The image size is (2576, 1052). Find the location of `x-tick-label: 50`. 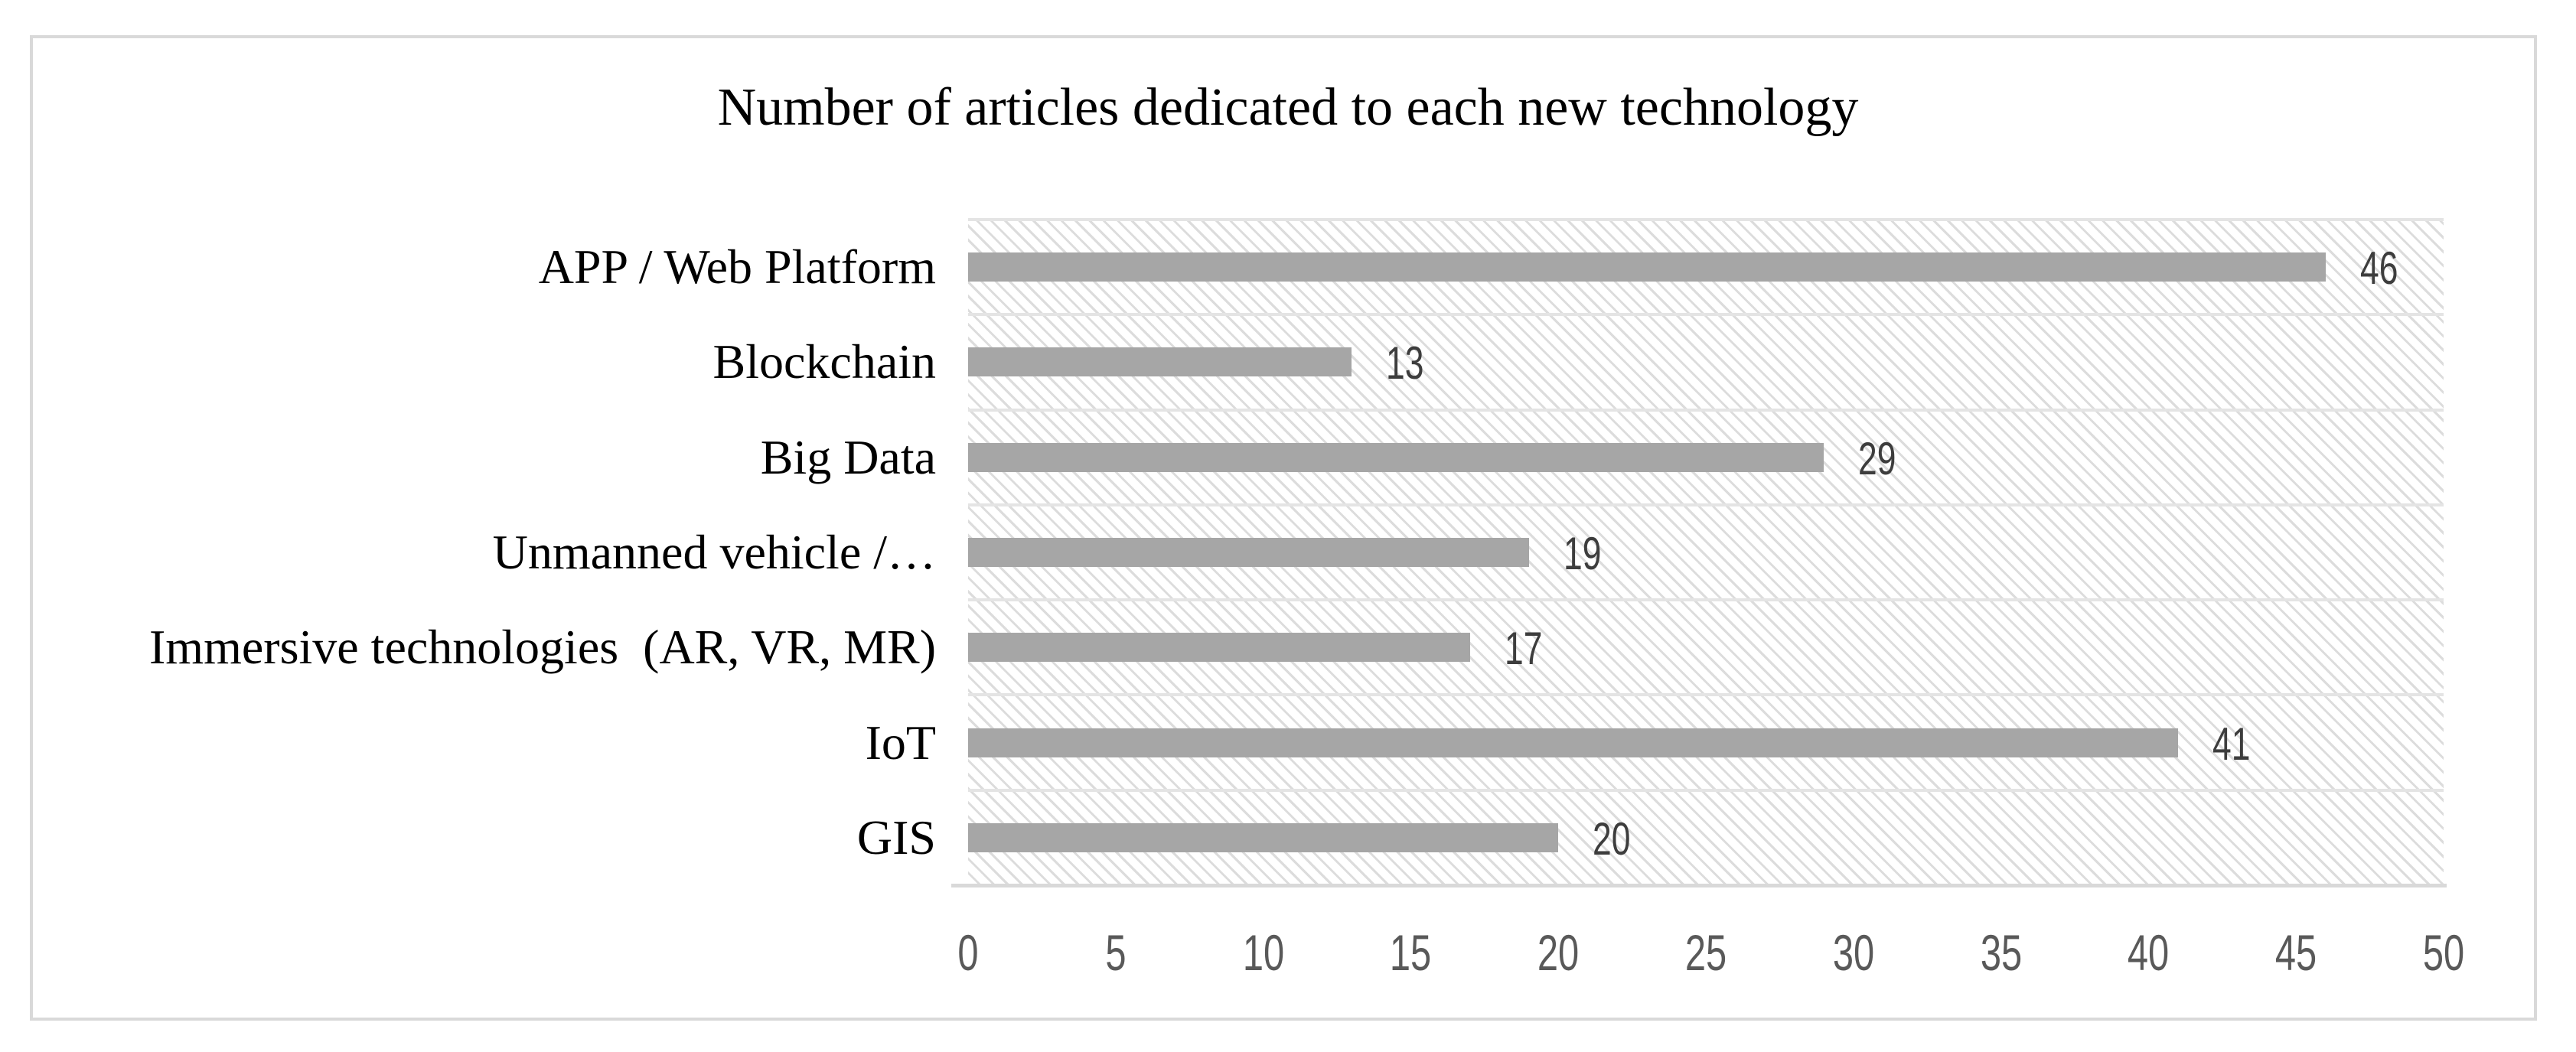

x-tick-label: 50 is located at coordinates (2443, 952).